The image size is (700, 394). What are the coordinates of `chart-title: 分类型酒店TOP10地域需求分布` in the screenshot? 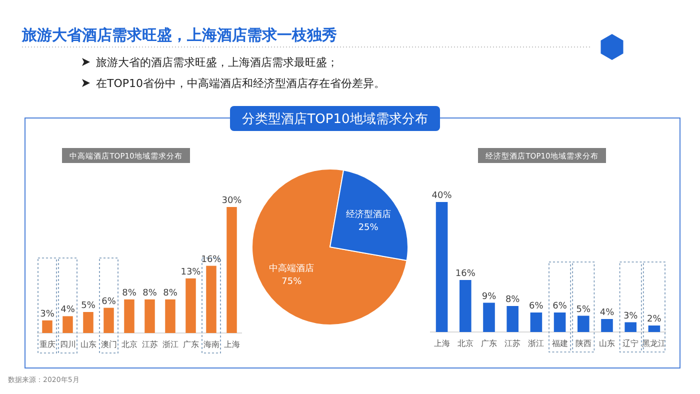 It's located at (335, 119).